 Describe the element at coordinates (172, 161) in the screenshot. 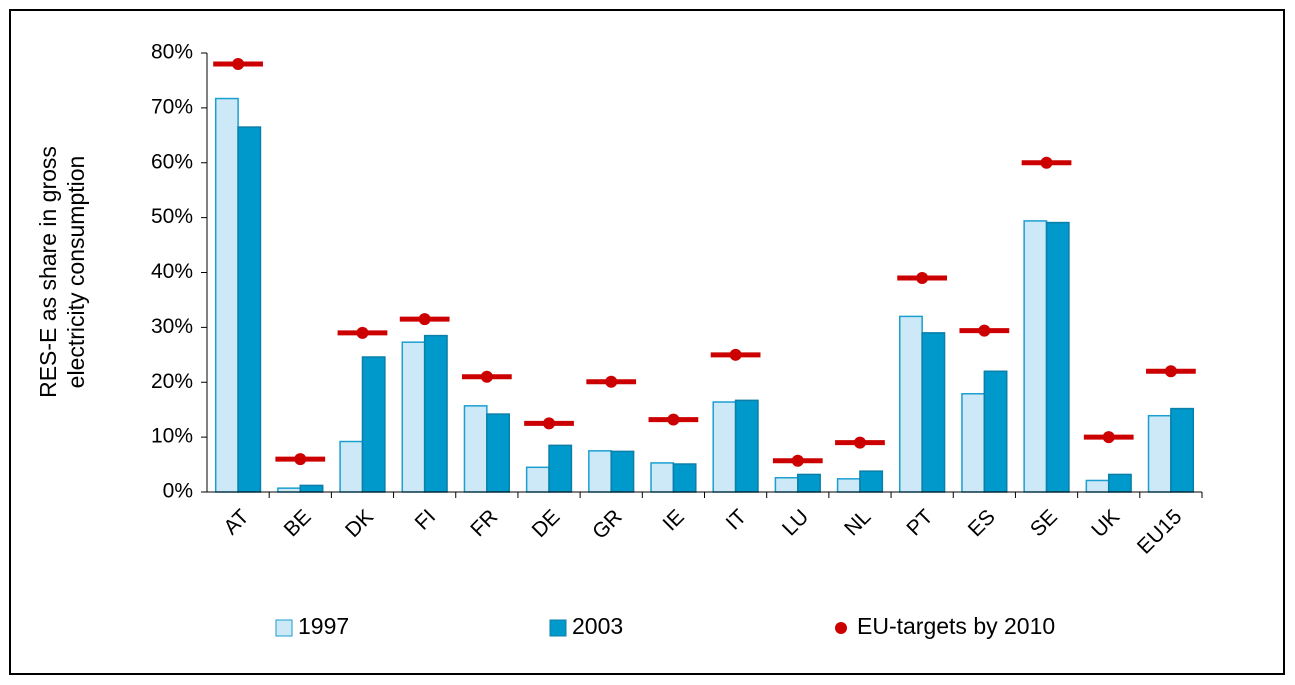

I see `y-tick-label: 60%` at that location.